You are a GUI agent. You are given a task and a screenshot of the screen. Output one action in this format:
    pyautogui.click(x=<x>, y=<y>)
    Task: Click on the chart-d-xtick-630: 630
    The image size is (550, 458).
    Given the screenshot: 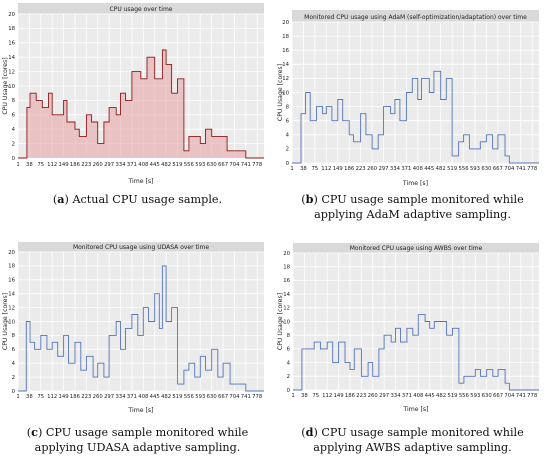 What is the action you would take?
    pyautogui.click(x=487, y=396)
    